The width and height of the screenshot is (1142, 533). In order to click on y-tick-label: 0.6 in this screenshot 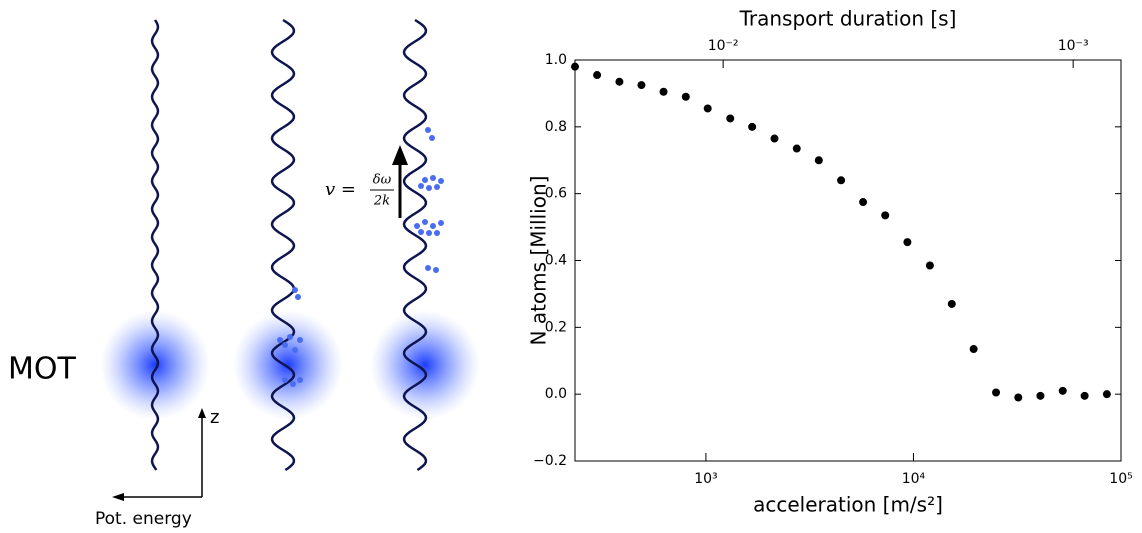, I will do `click(556, 194)`.